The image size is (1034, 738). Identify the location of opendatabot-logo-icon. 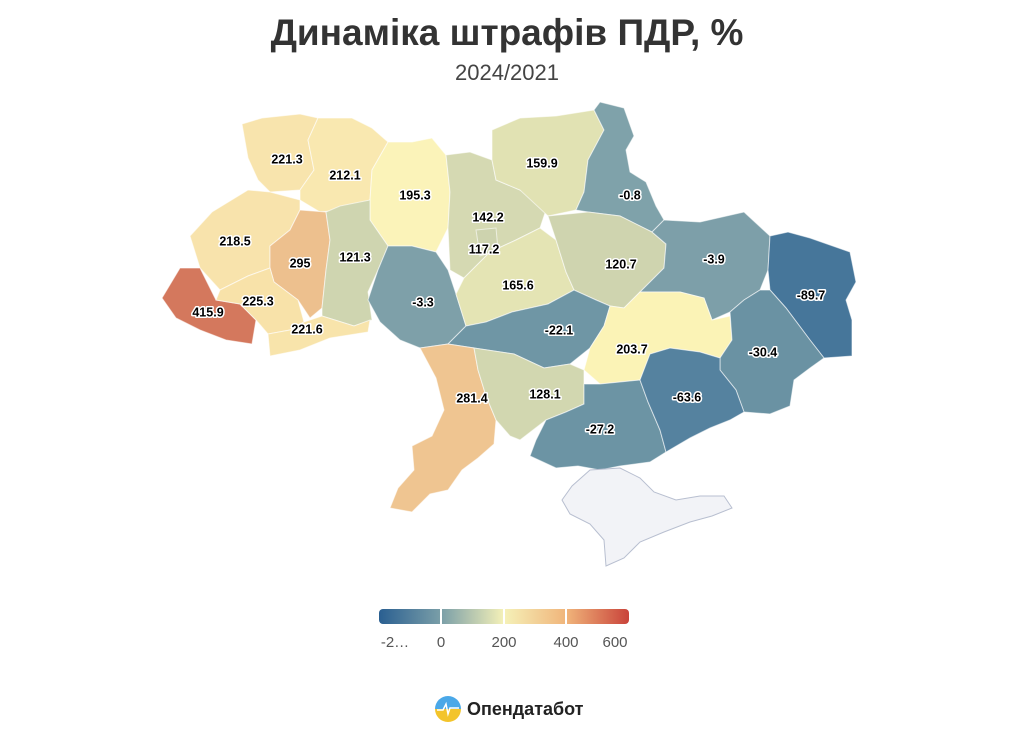
(448, 709).